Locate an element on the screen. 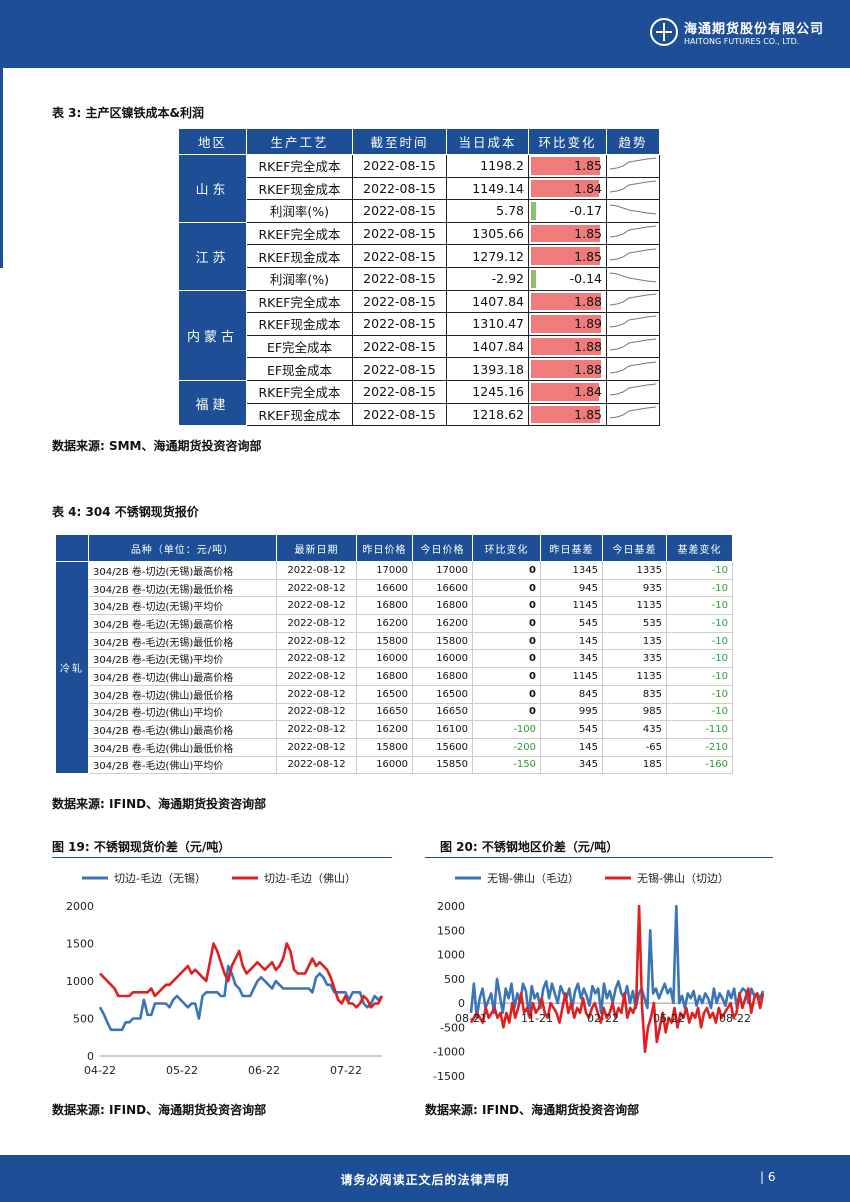 The image size is (850, 1202). date-cell: 2022-08-15 is located at coordinates (399, 414).